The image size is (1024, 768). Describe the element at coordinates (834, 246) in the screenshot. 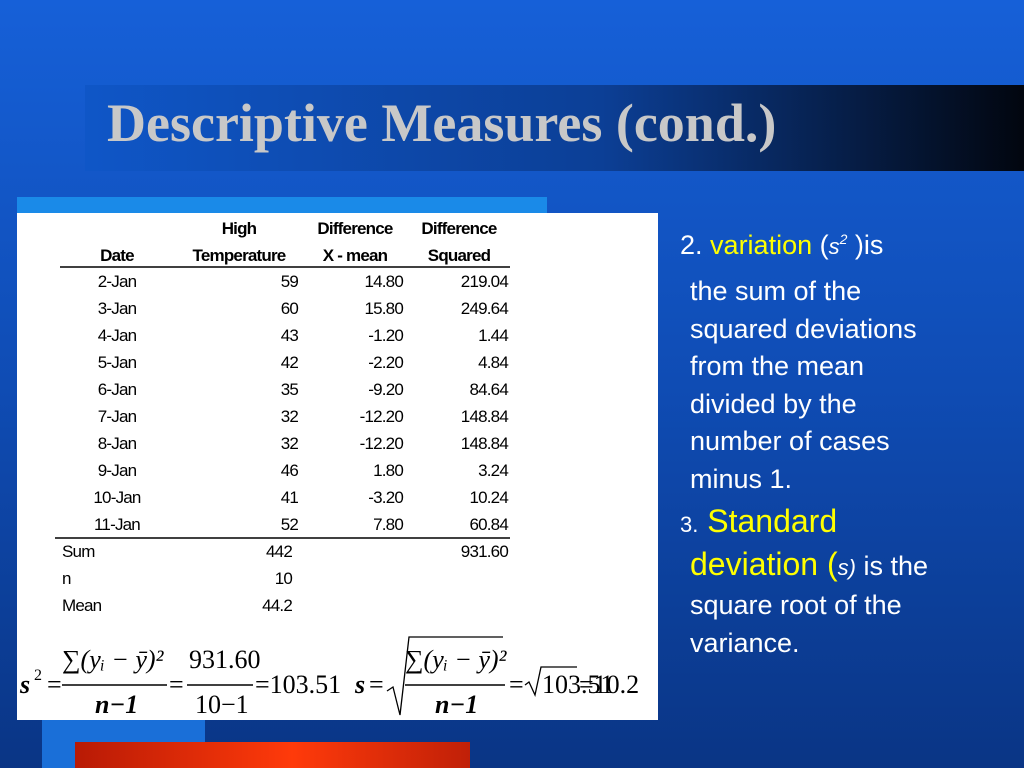

I see `item-symbol: s` at that location.